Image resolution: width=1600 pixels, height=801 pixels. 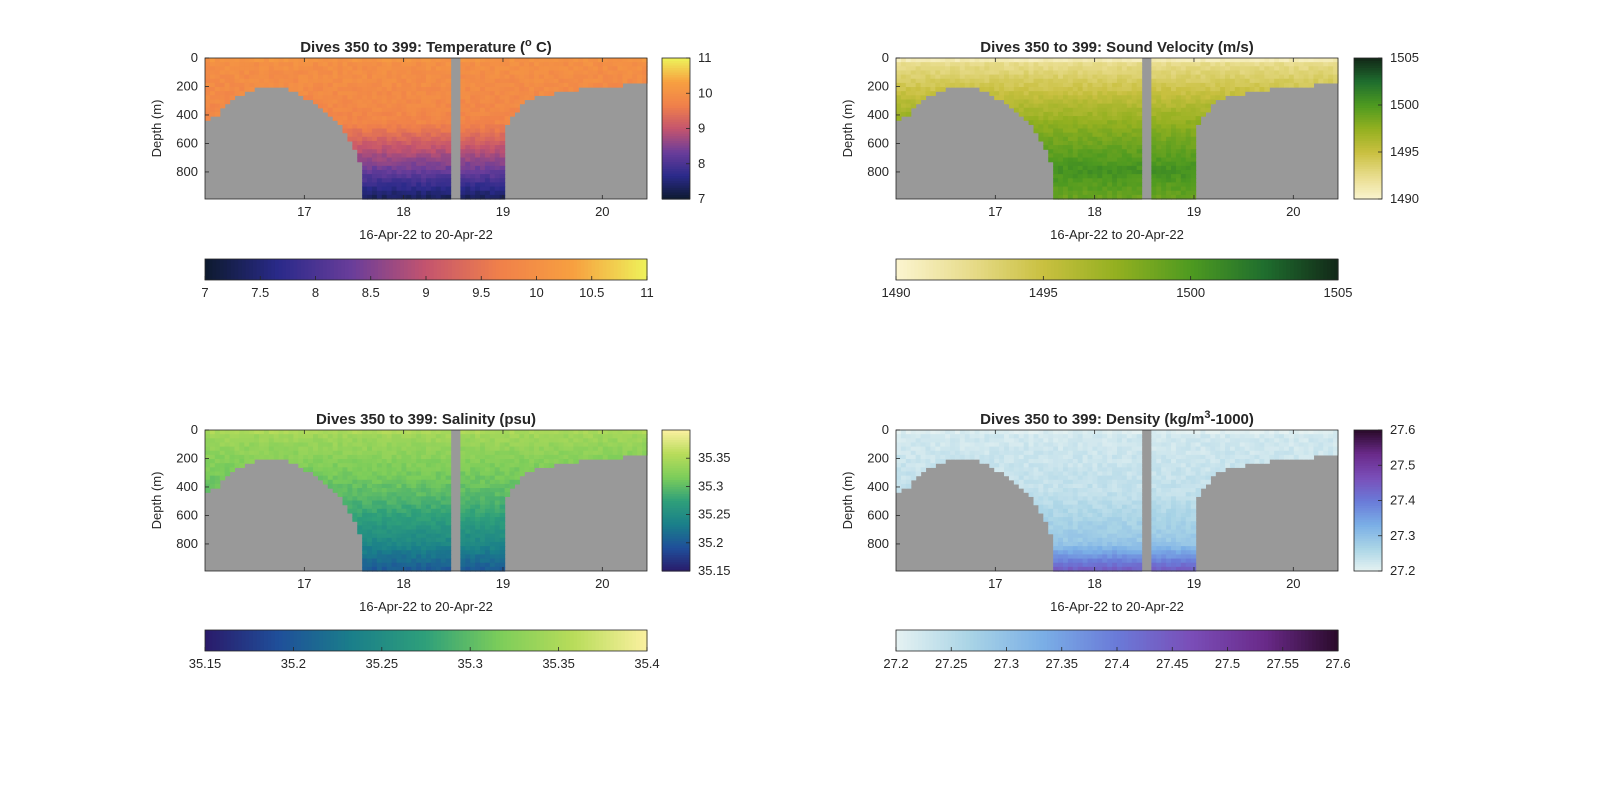 I want to click on x-tick-label: 17, so click(x=304, y=211).